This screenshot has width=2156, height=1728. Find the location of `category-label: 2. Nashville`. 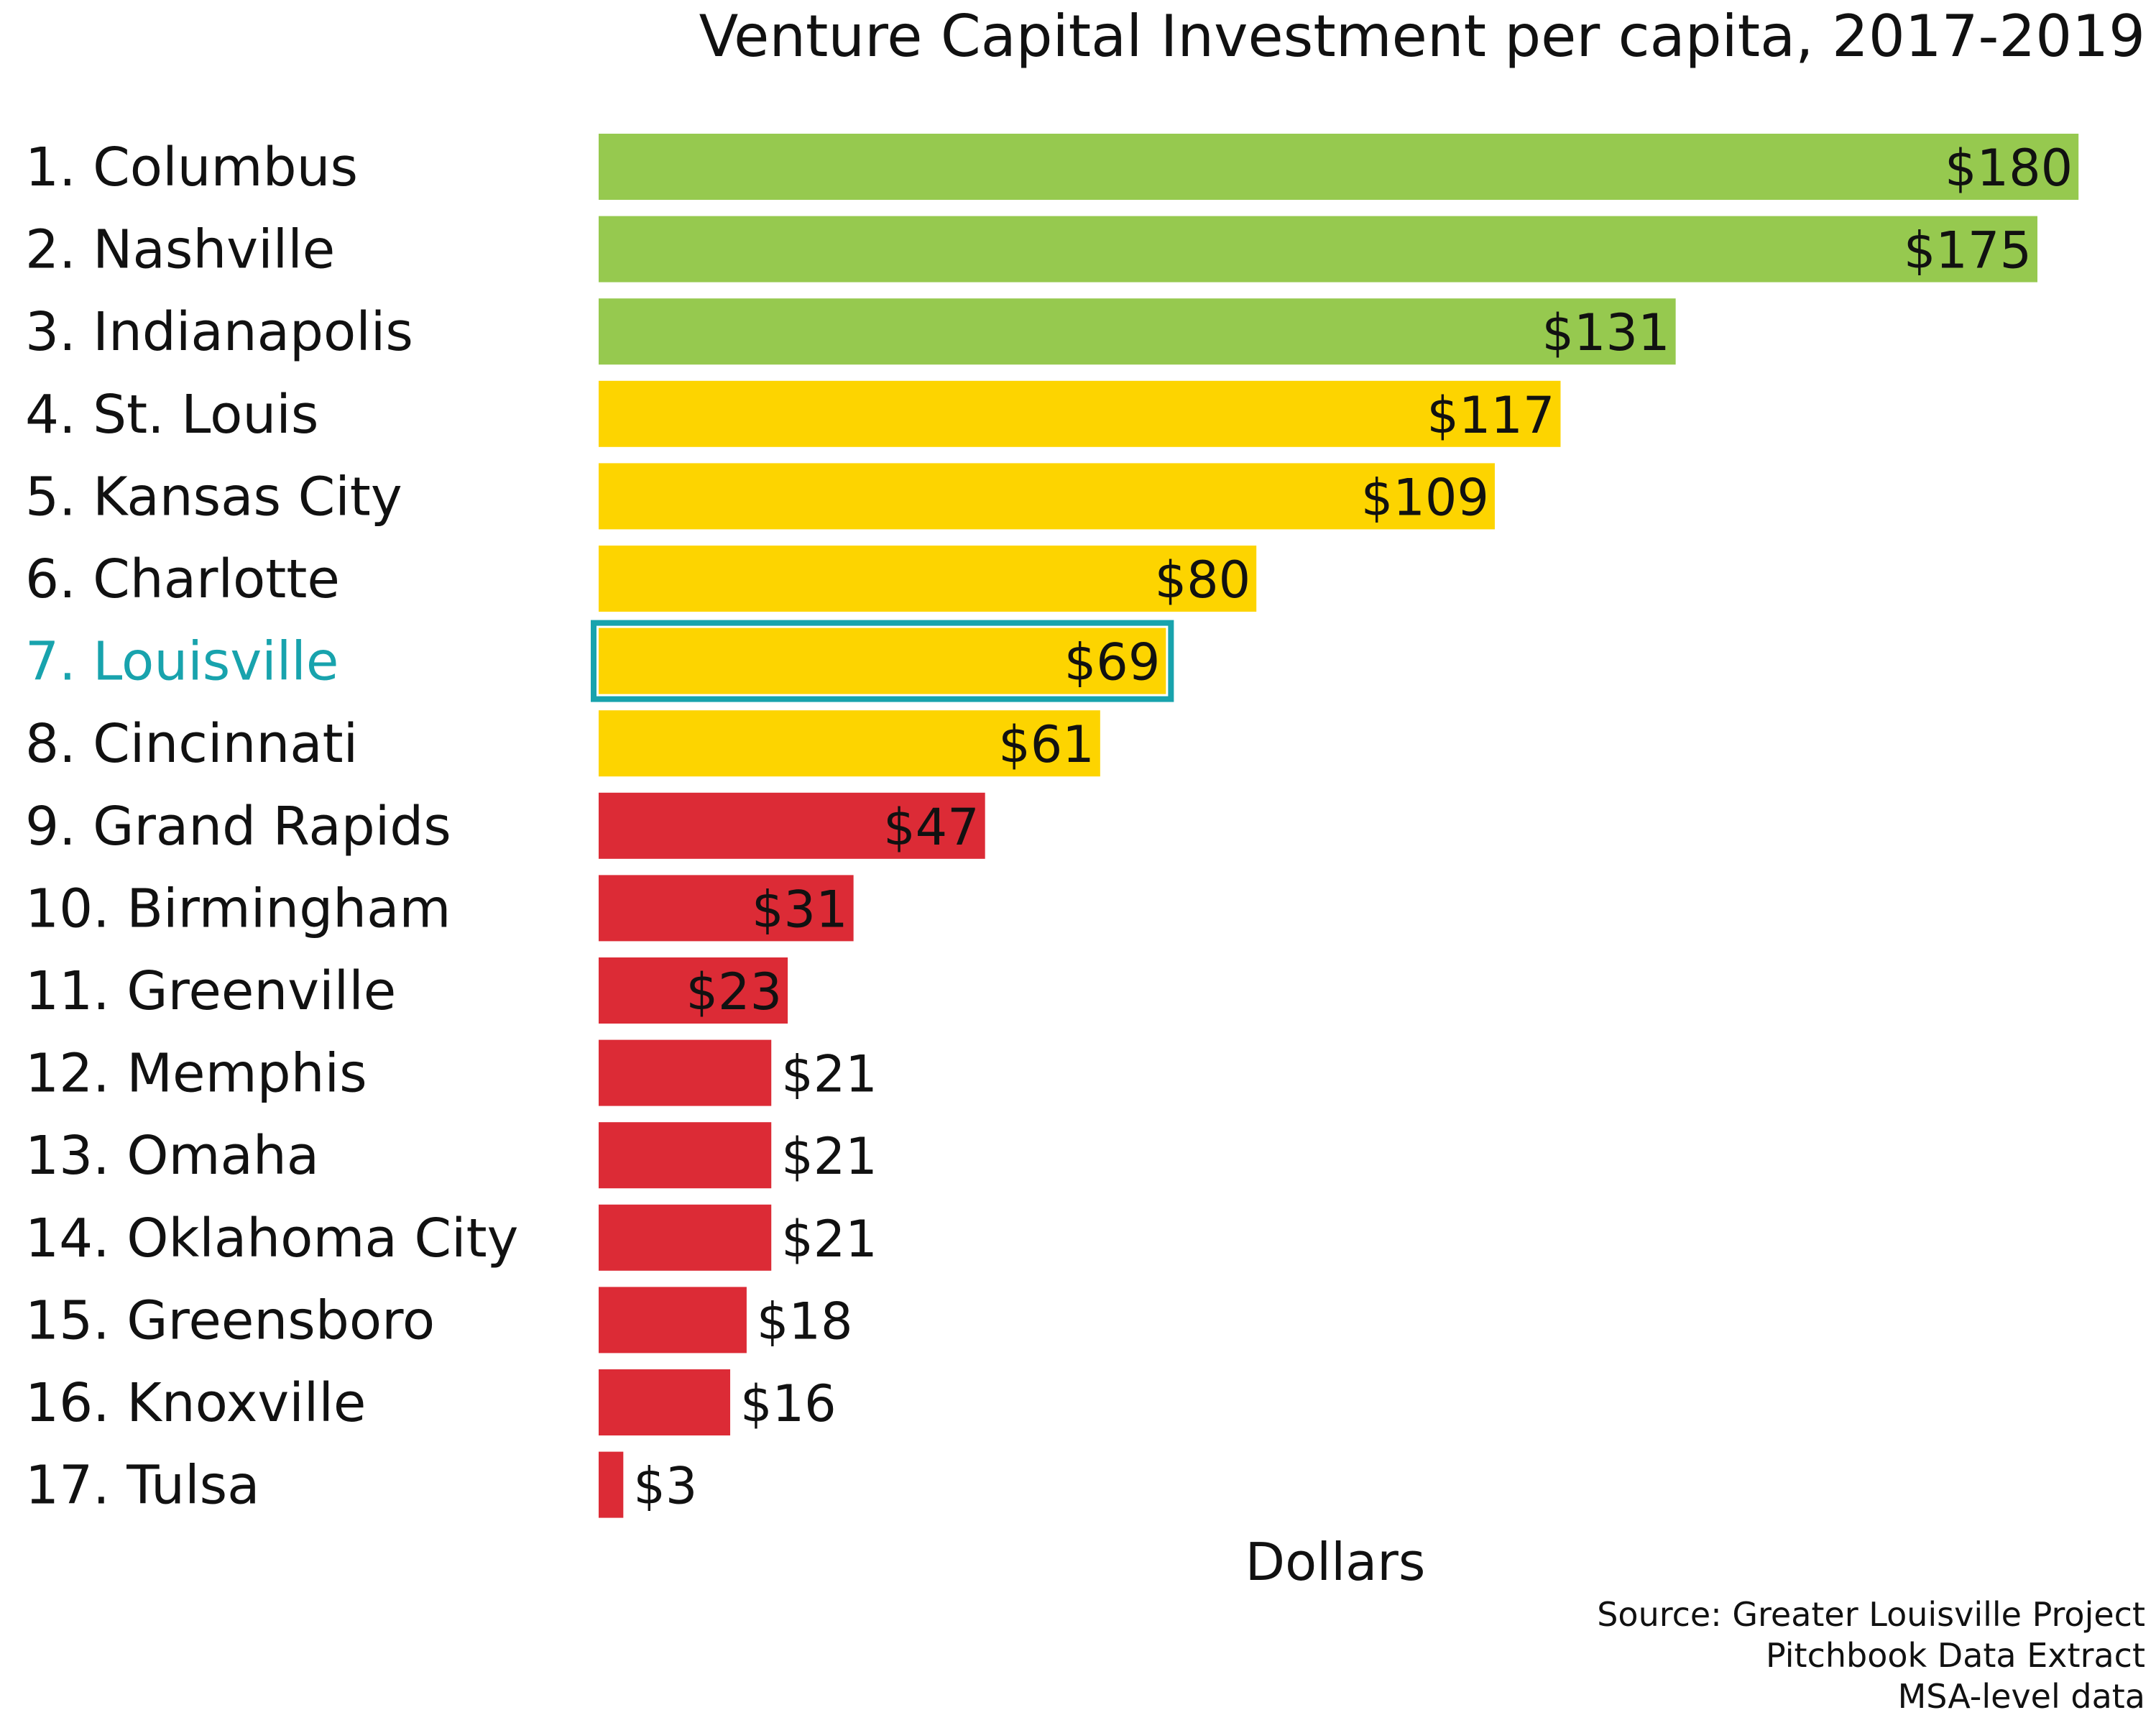

category-label: 2. Nashville is located at coordinates (180, 250).